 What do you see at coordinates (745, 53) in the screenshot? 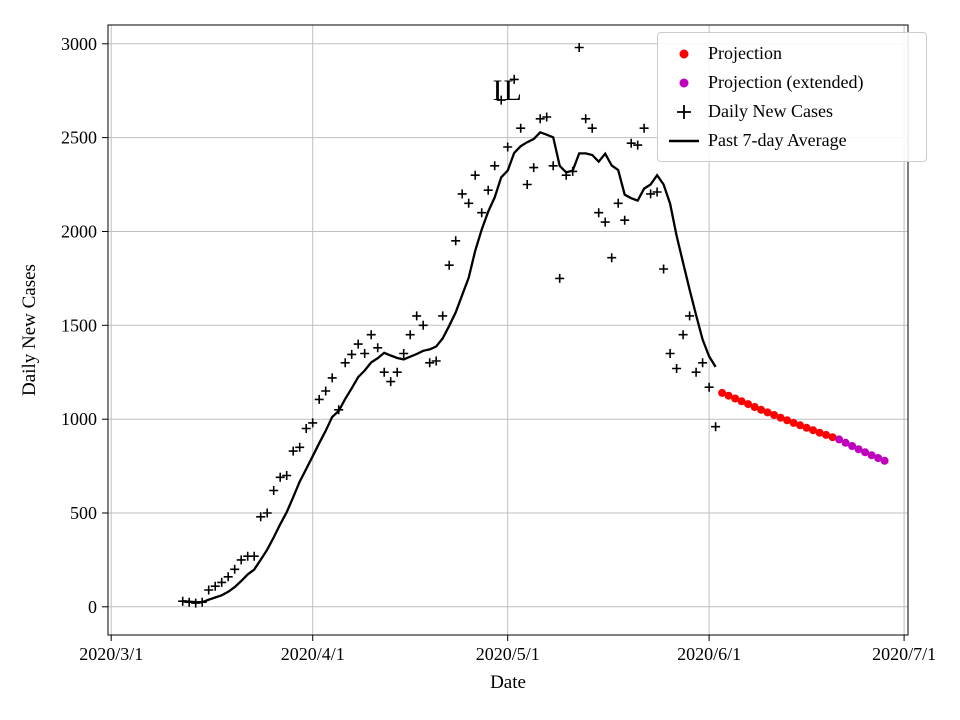
I see `legend-label: Projection` at bounding box center [745, 53].